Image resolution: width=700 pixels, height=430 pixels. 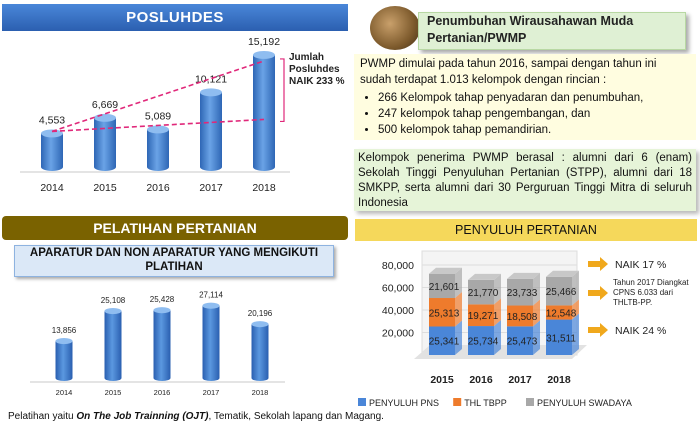 I want to click on posluhdes-banner: POSLUHDES, so click(x=175, y=17).